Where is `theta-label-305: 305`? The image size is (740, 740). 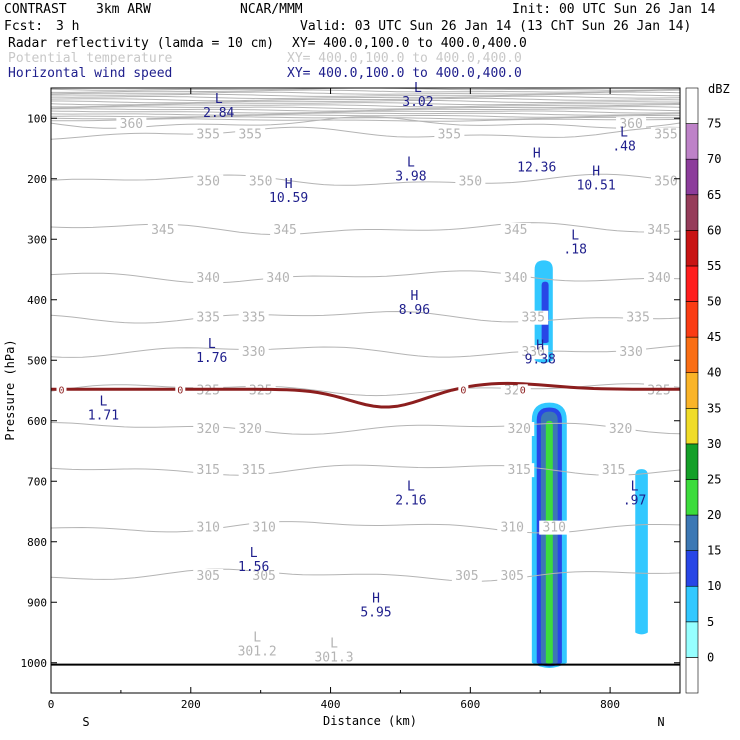 theta-label-305: 305 is located at coordinates (208, 576).